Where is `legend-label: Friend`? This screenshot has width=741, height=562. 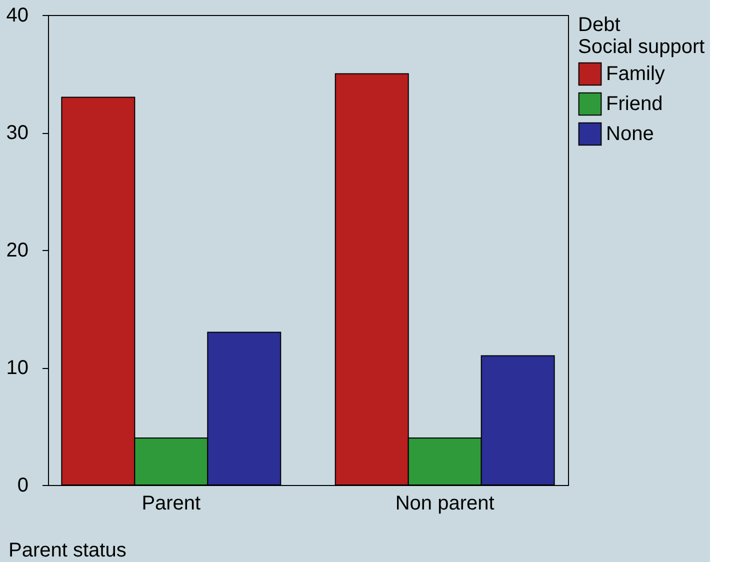
legend-label: Friend is located at coordinates (634, 104).